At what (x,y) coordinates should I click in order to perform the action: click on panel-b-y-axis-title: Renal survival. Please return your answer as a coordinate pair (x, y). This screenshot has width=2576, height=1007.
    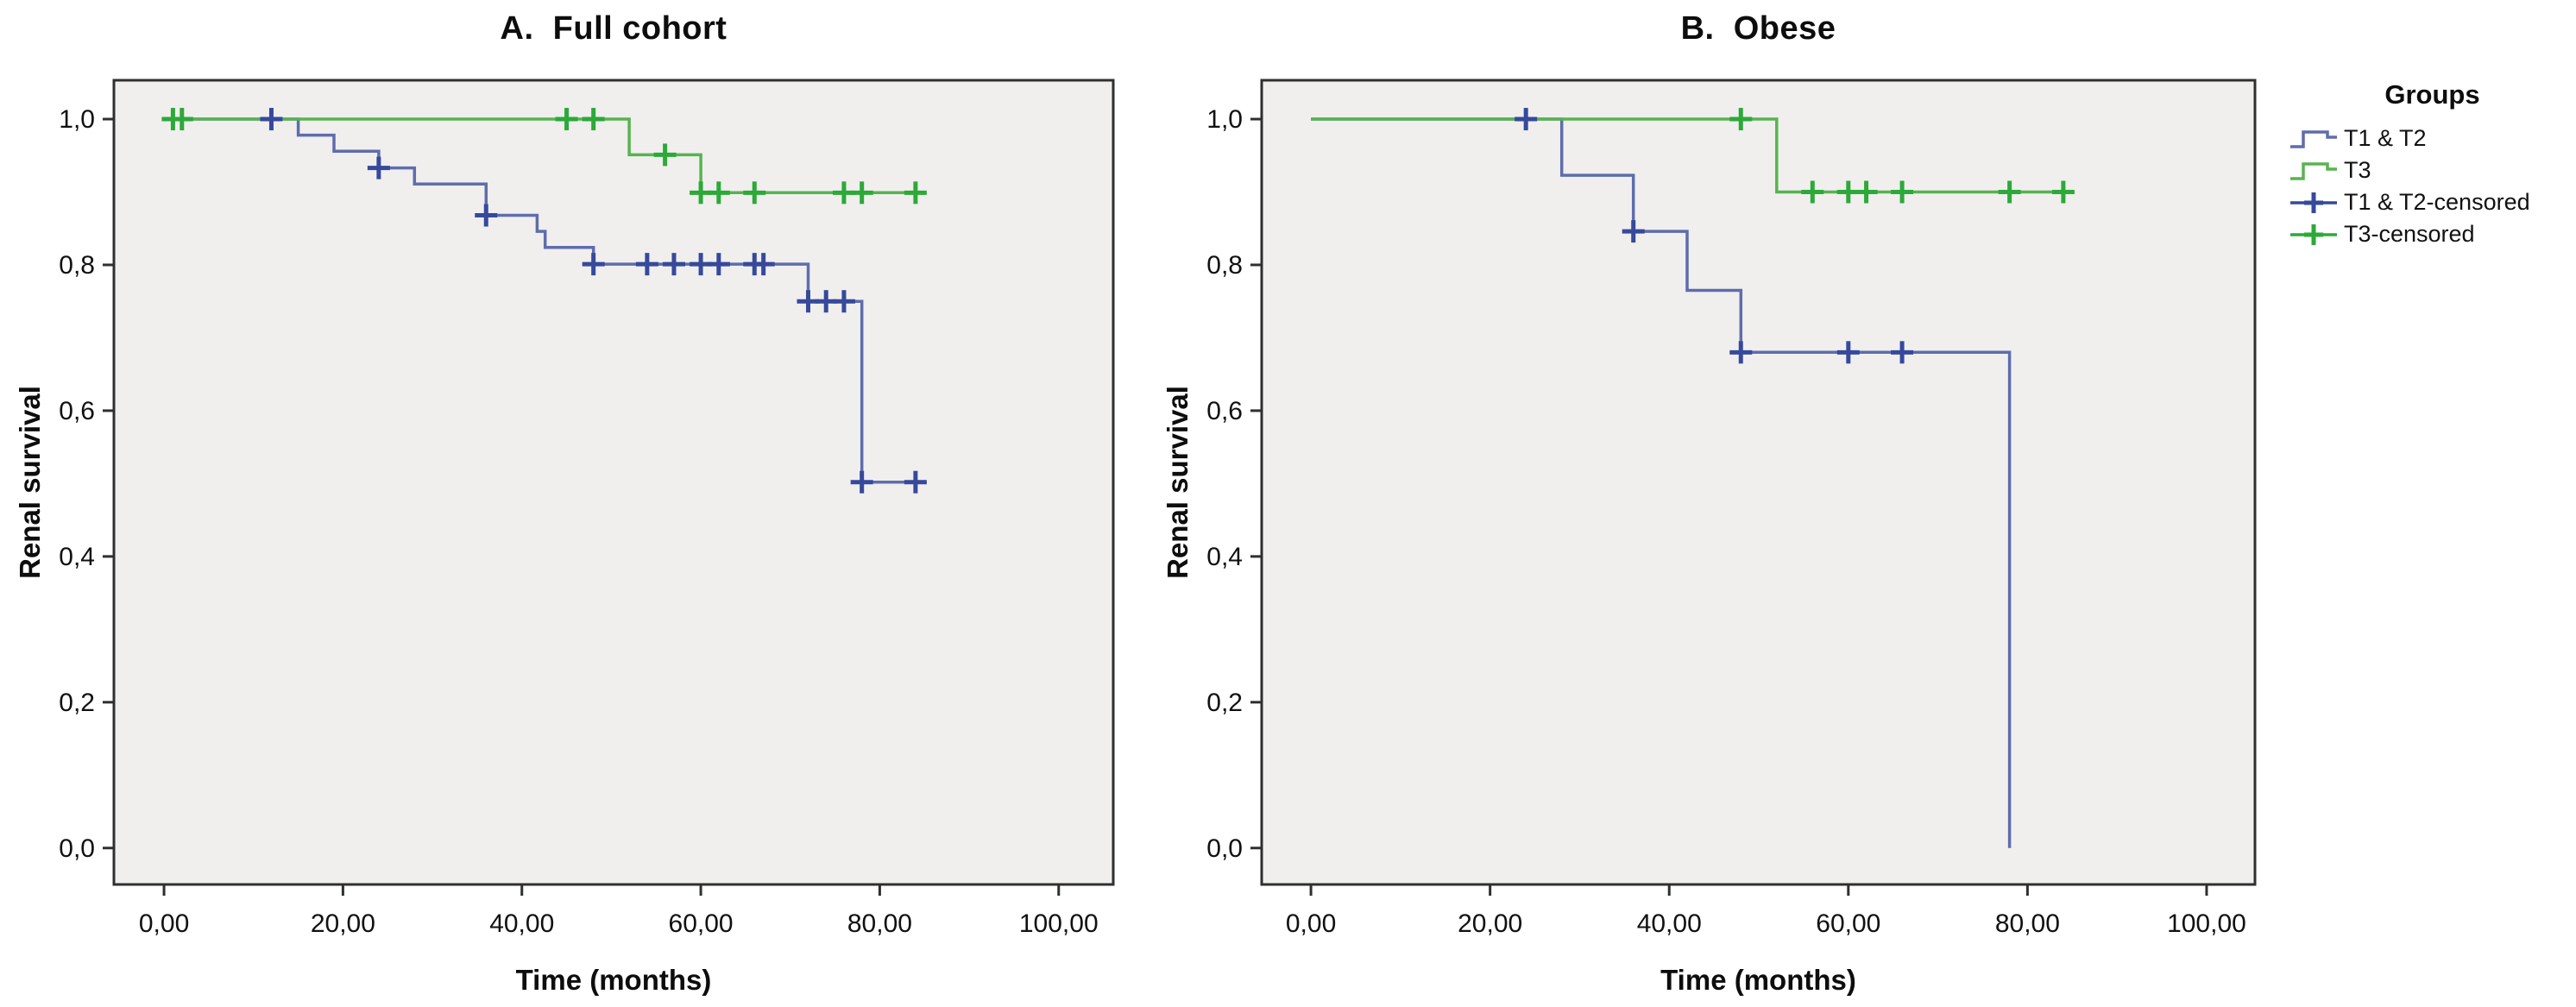
    Looking at the image, I should click on (1178, 483).